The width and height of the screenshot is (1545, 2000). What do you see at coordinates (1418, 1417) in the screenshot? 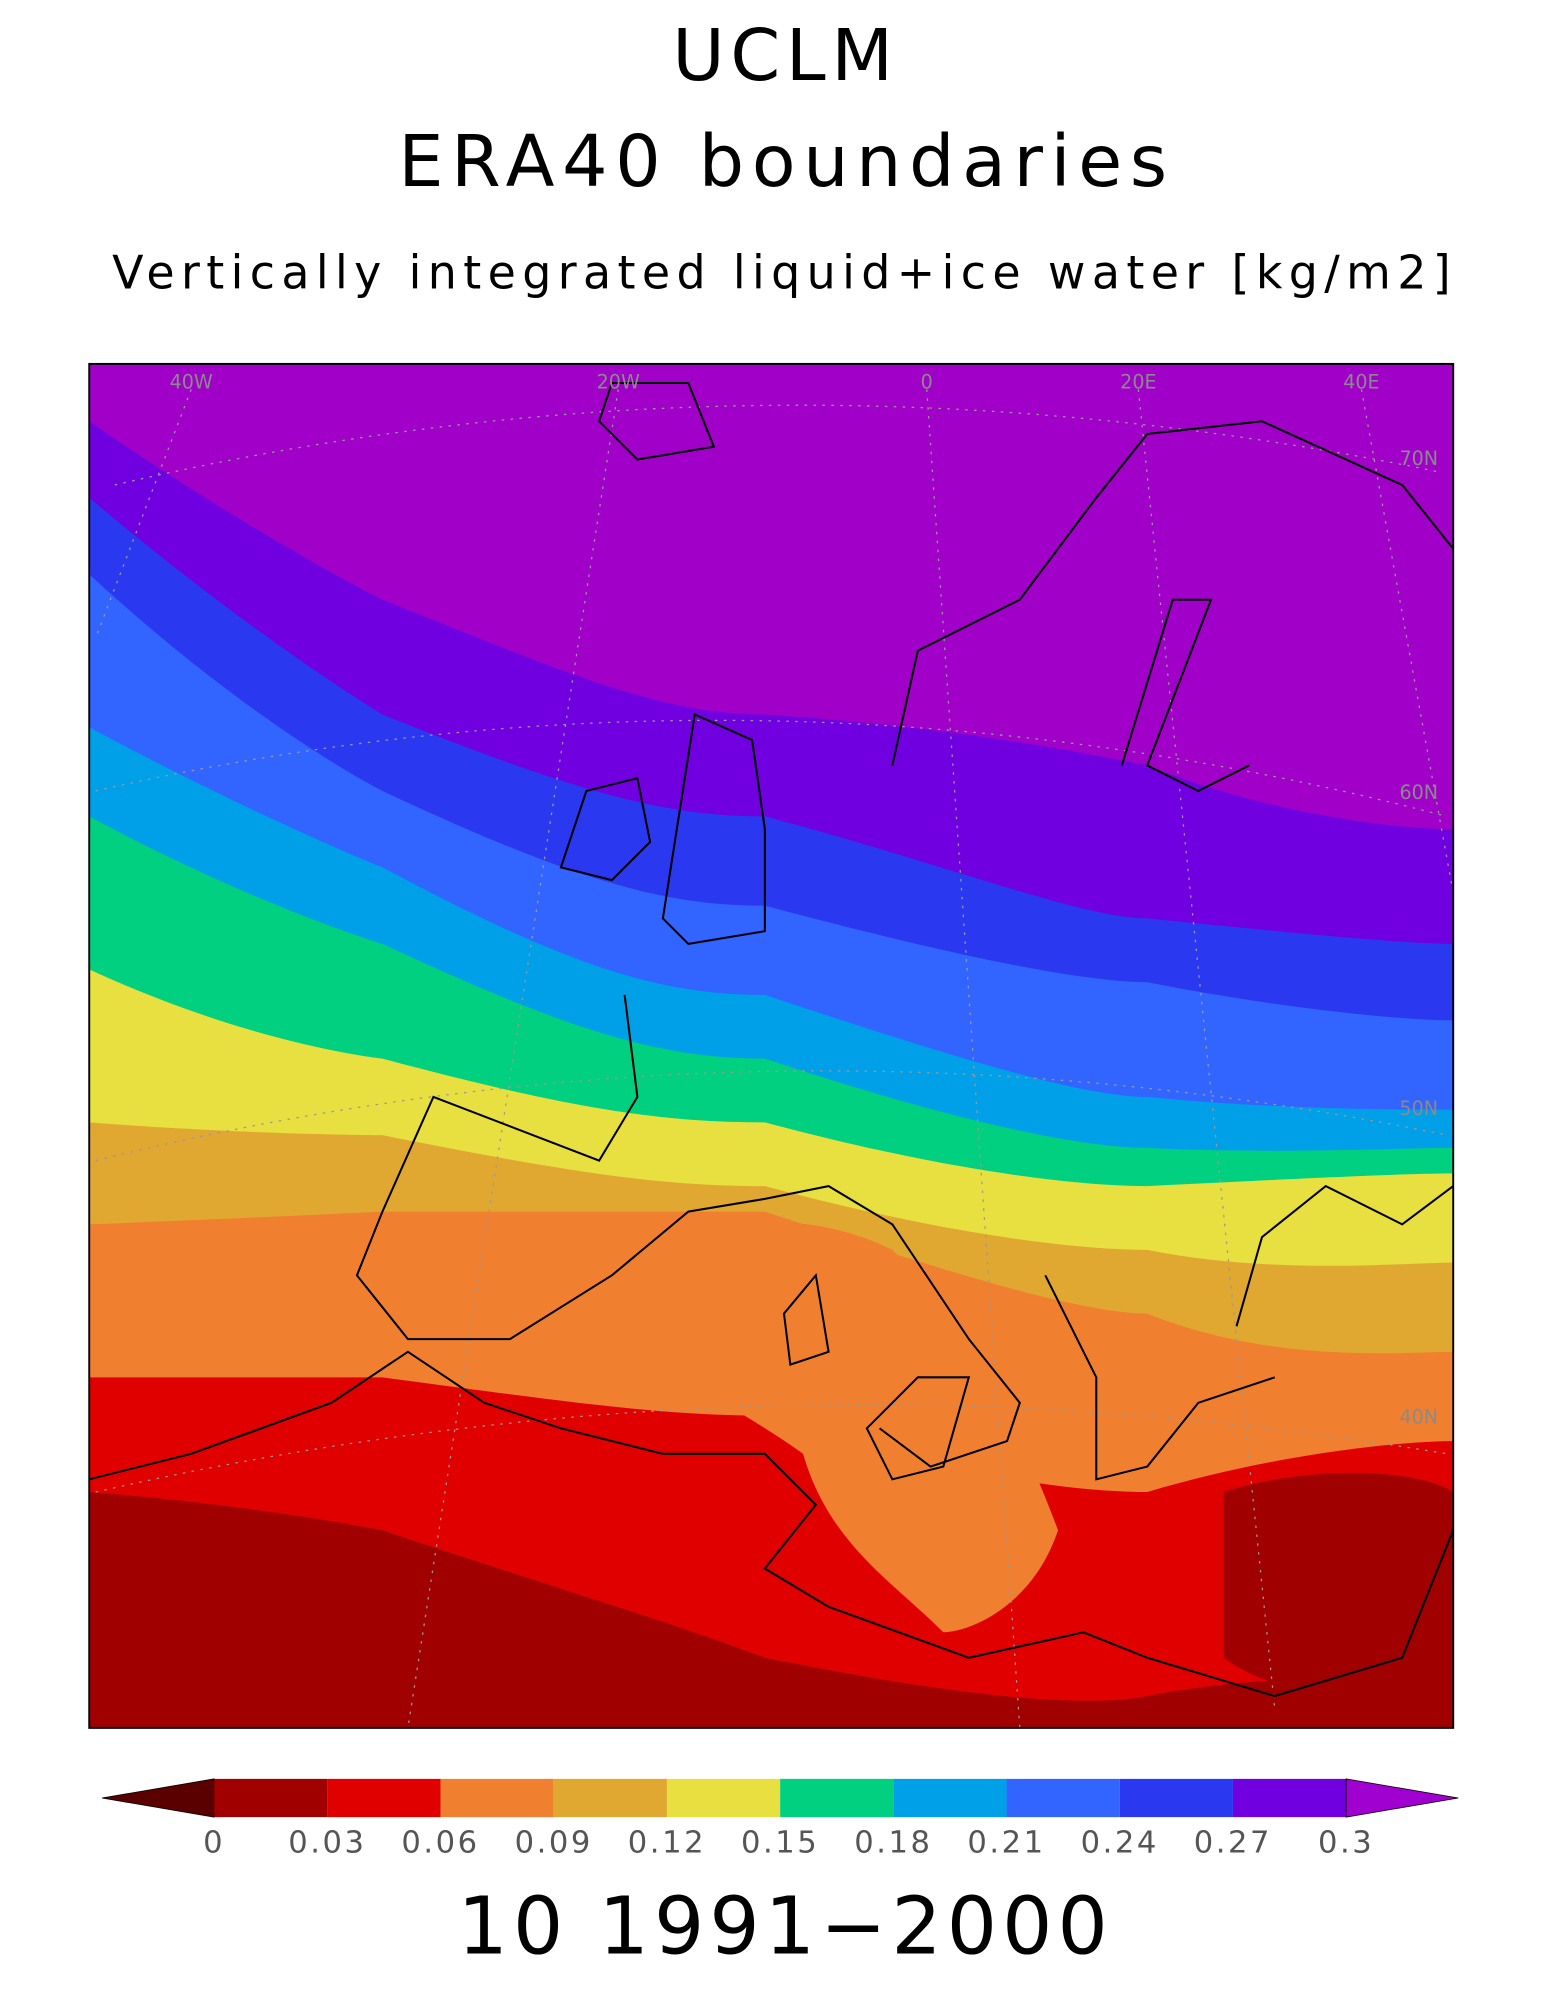
I see `lat-label: 40N` at bounding box center [1418, 1417].